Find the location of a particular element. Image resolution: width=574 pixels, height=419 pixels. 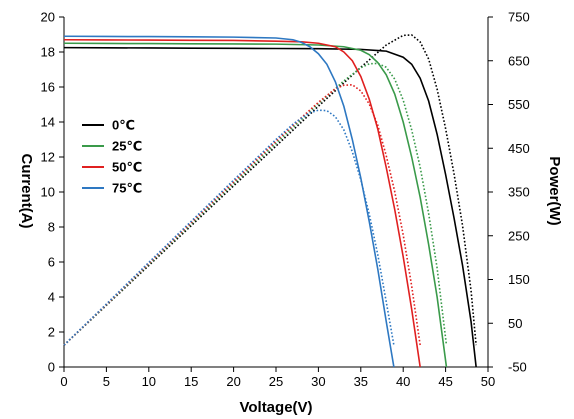

right-y-axis-ticks: -50 50 150 250 350 450 550 650 750 is located at coordinates (509, 192).